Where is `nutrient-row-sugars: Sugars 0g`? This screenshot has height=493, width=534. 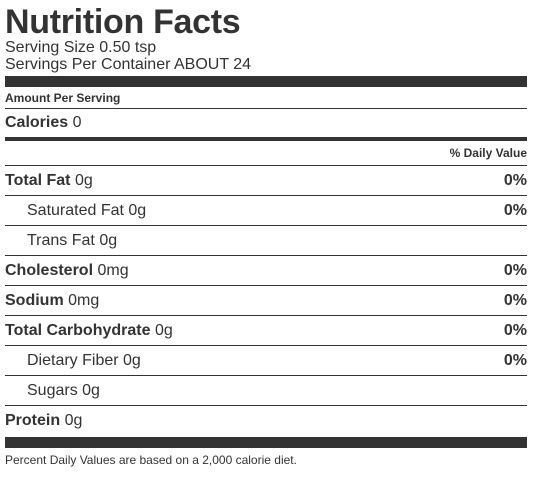 nutrient-row-sugars: Sugars 0g is located at coordinates (266, 391).